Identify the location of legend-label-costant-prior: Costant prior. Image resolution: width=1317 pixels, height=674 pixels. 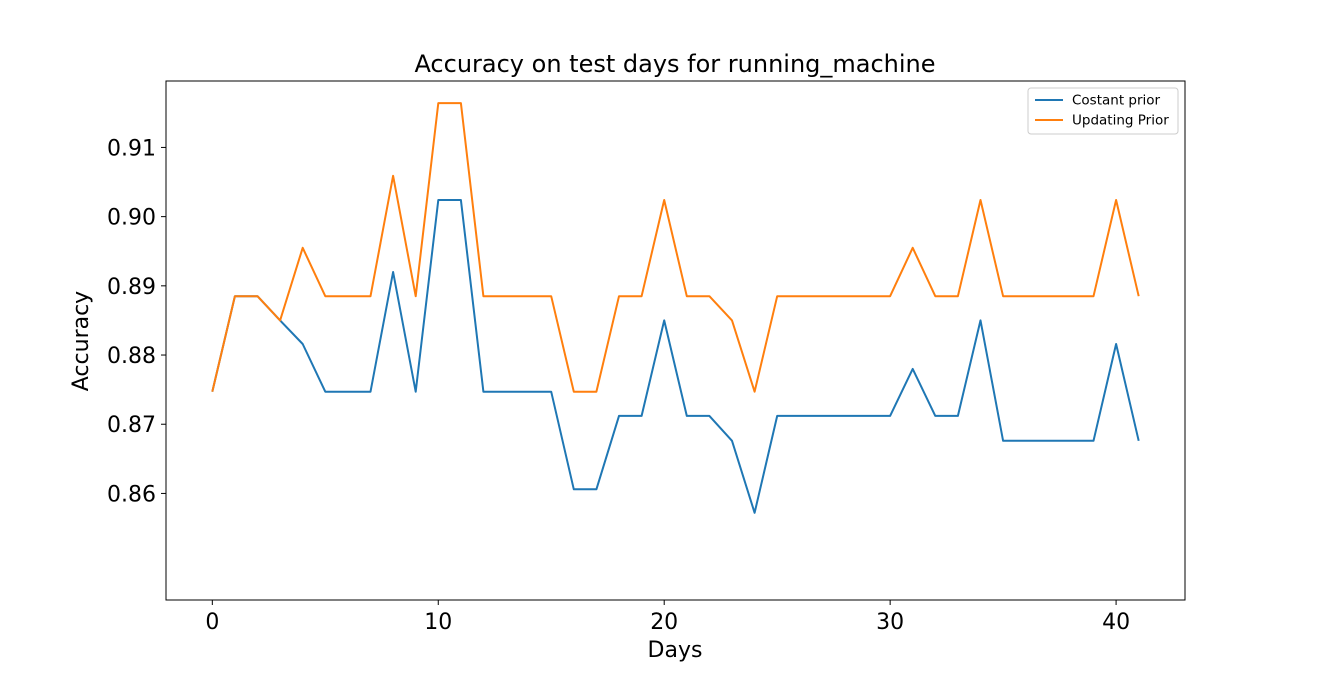
(1116, 101).